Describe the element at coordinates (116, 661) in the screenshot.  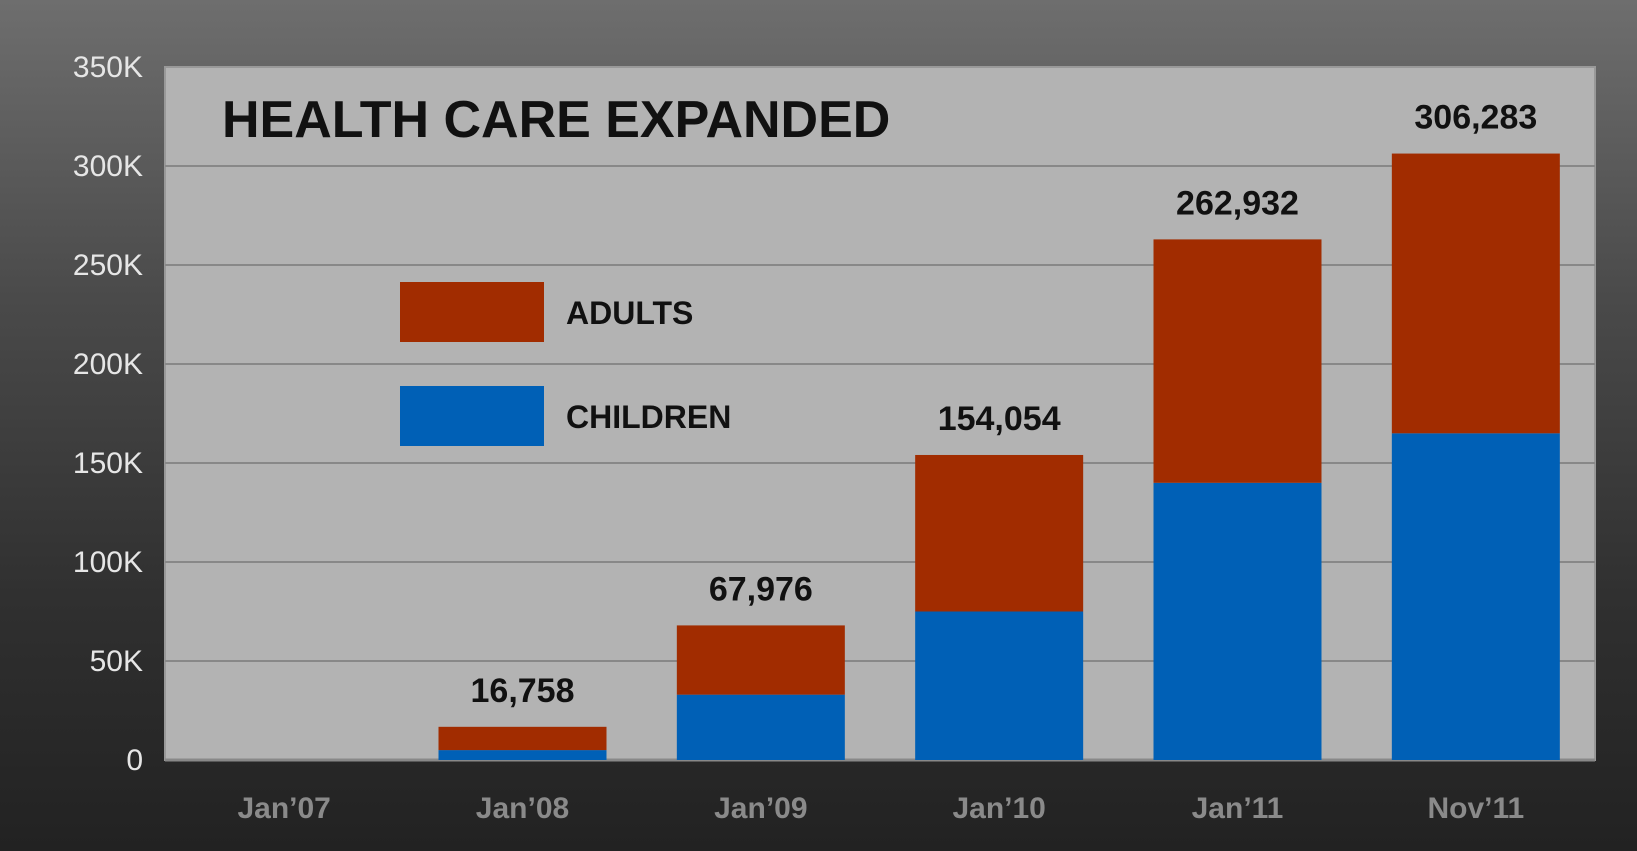
I see `y-tick-label: 50K` at that location.